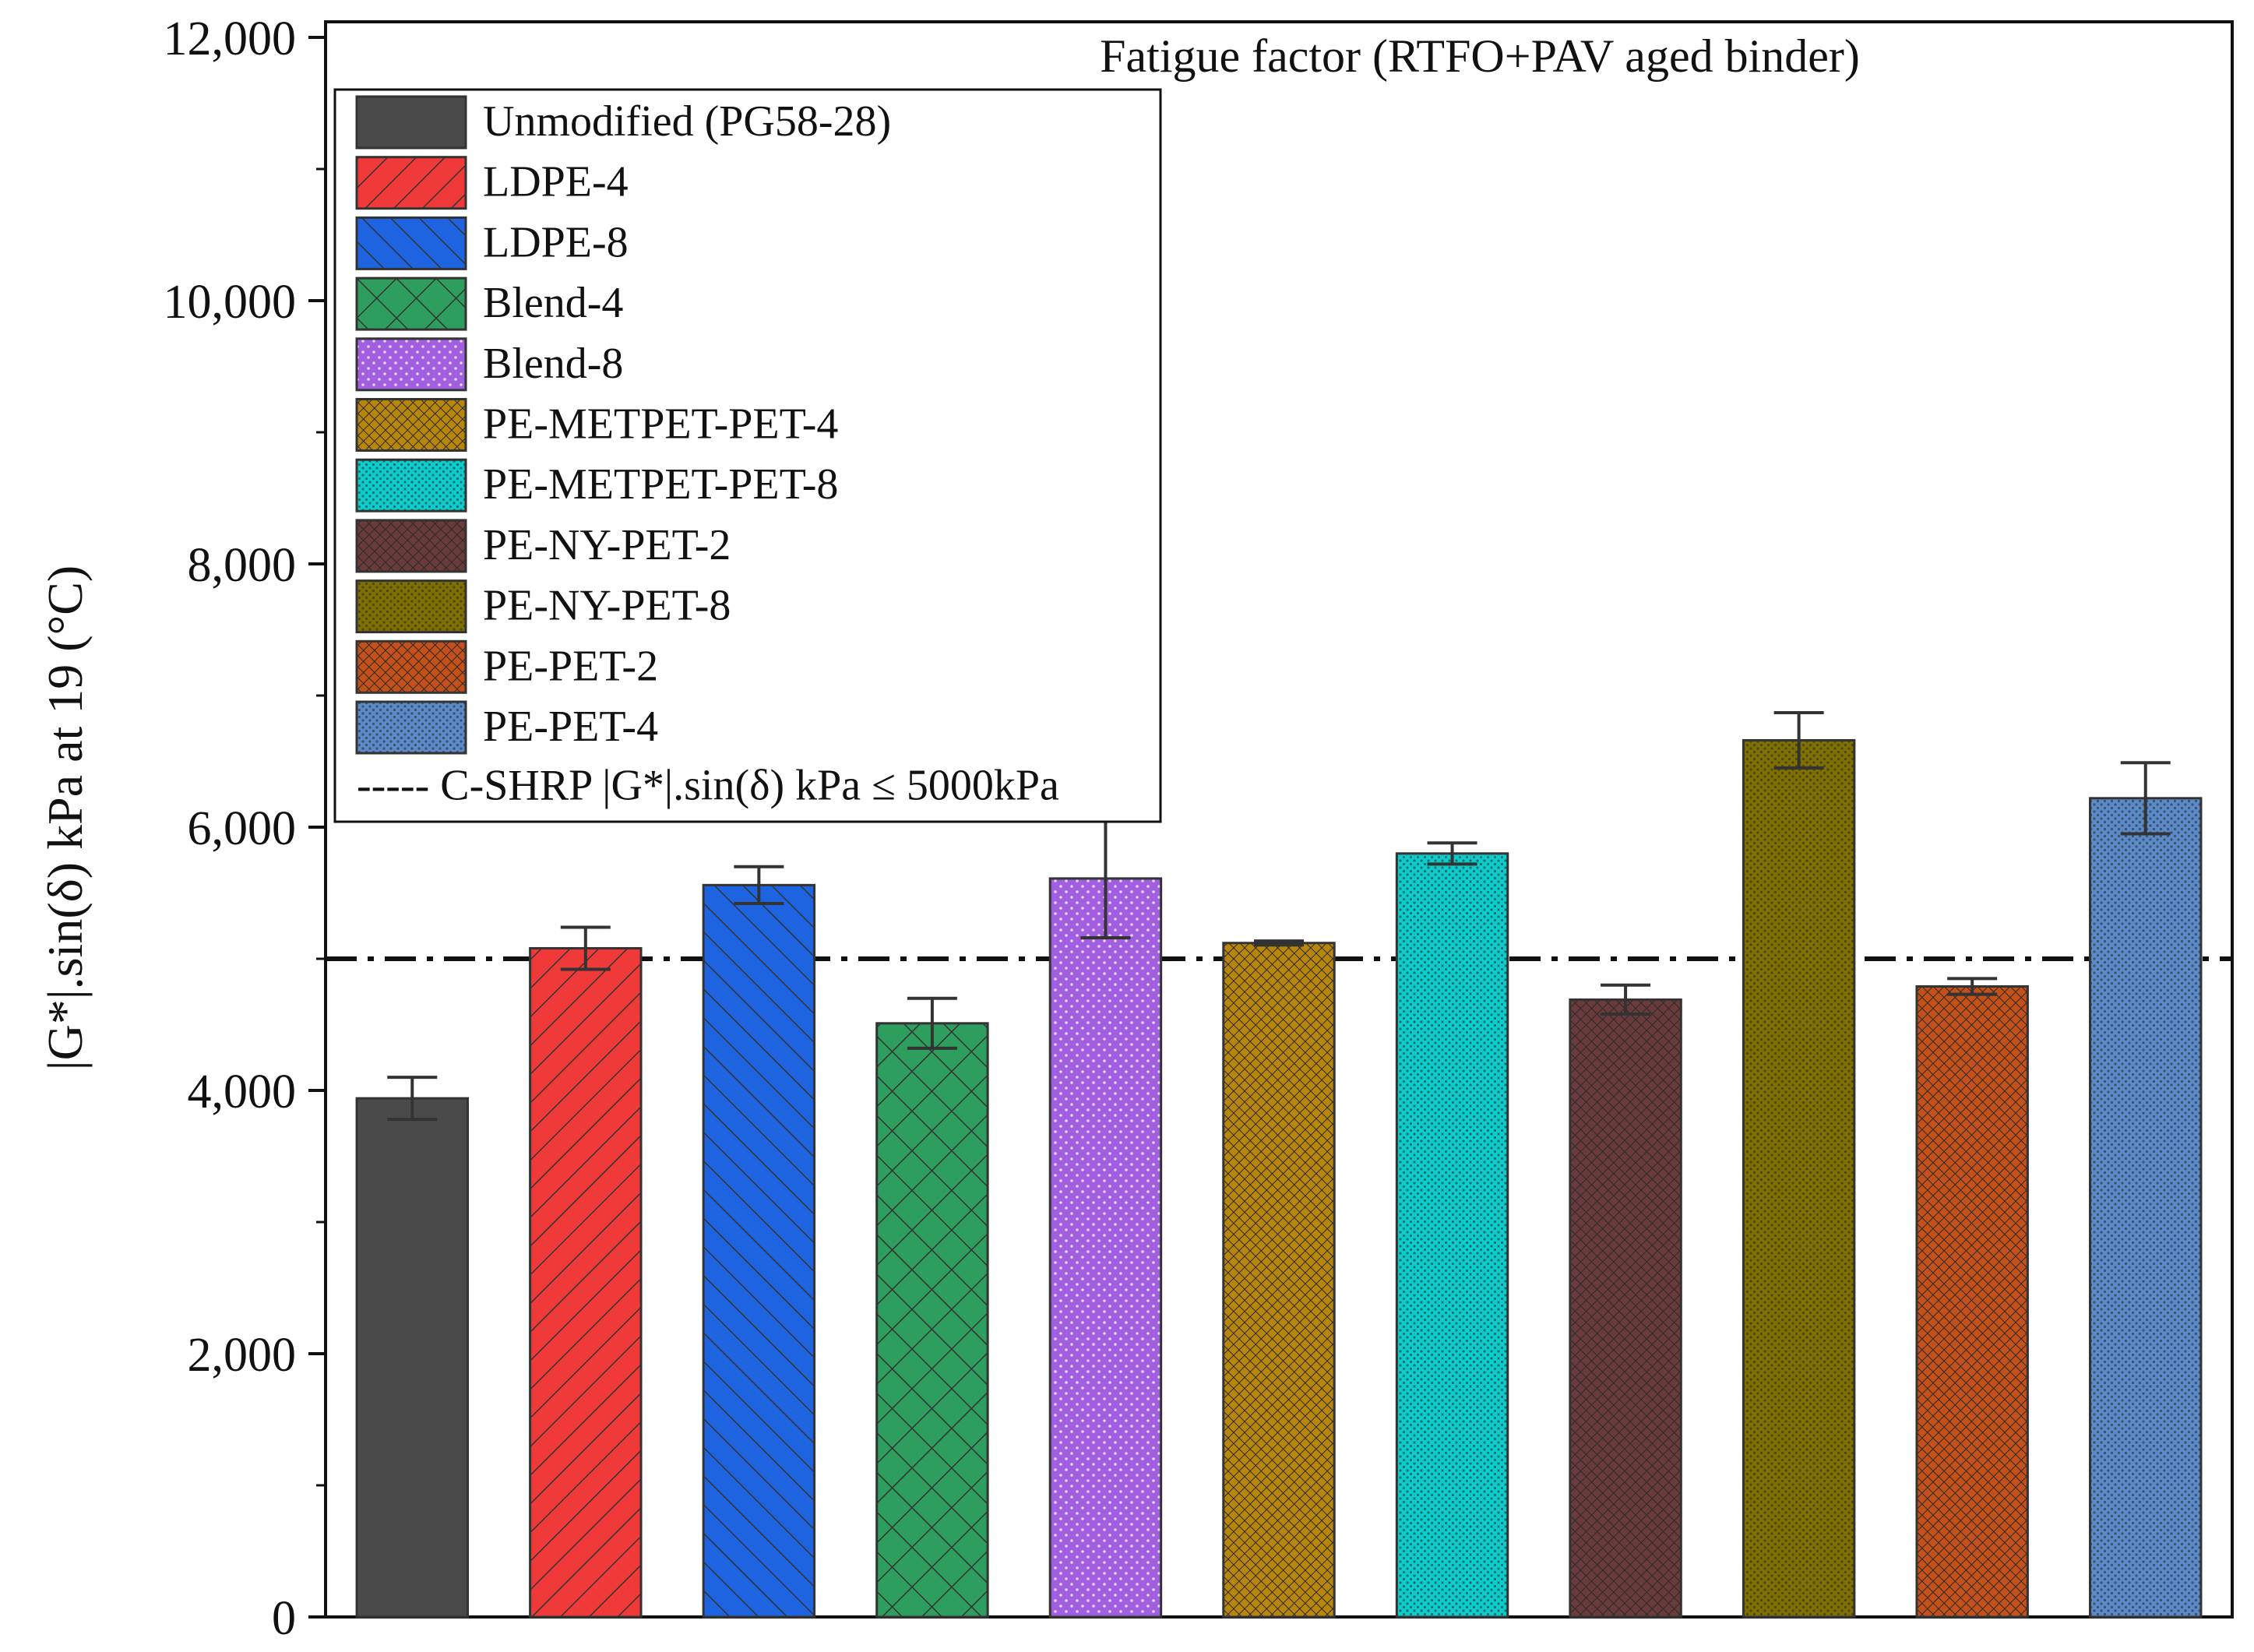 The width and height of the screenshot is (2254, 1652). What do you see at coordinates (230, 38) in the screenshot?
I see `y-tick-label: 12,000` at bounding box center [230, 38].